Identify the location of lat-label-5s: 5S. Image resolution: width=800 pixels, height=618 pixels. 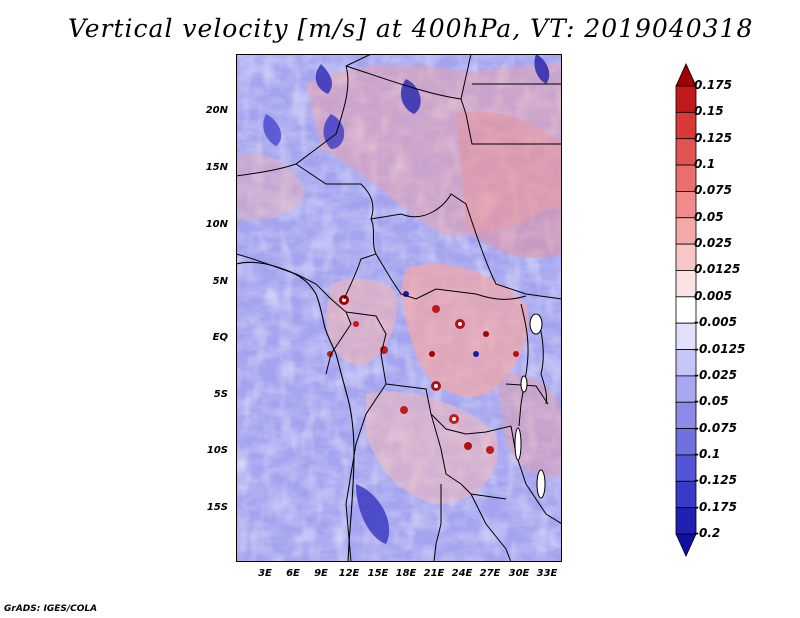
(220, 394).